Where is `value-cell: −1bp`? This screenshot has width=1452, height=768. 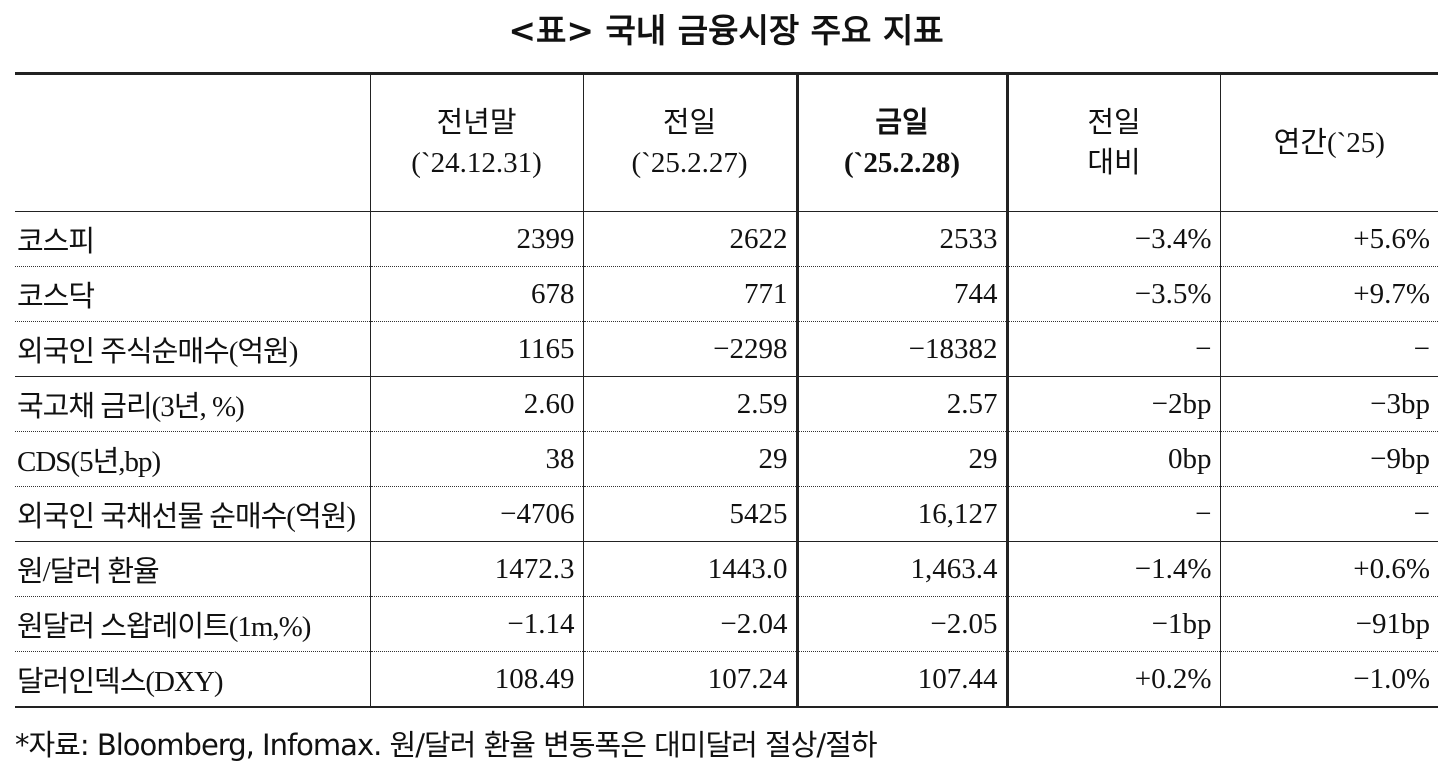
value-cell: −1bp is located at coordinates (1113, 624).